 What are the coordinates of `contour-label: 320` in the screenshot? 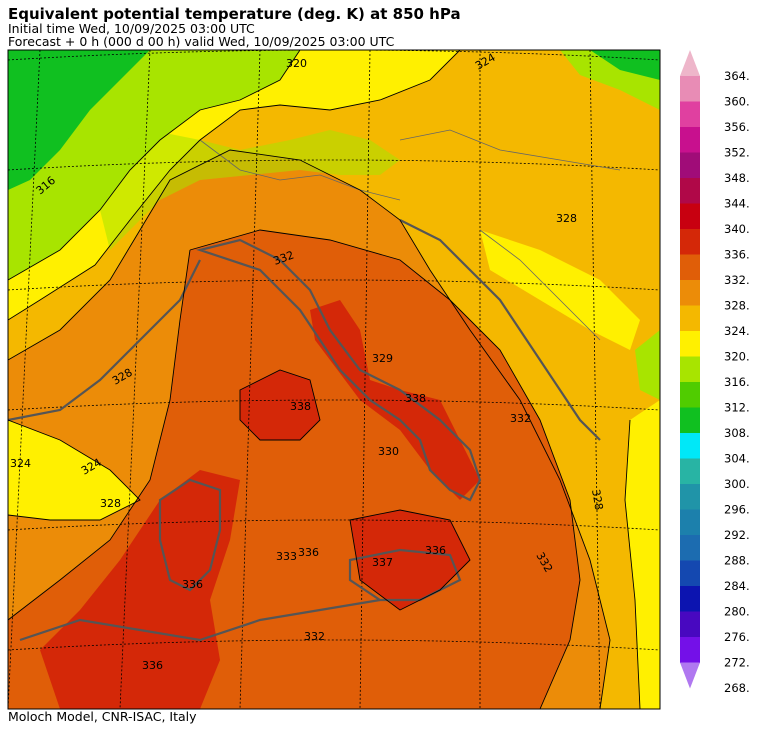 It's located at (296, 63).